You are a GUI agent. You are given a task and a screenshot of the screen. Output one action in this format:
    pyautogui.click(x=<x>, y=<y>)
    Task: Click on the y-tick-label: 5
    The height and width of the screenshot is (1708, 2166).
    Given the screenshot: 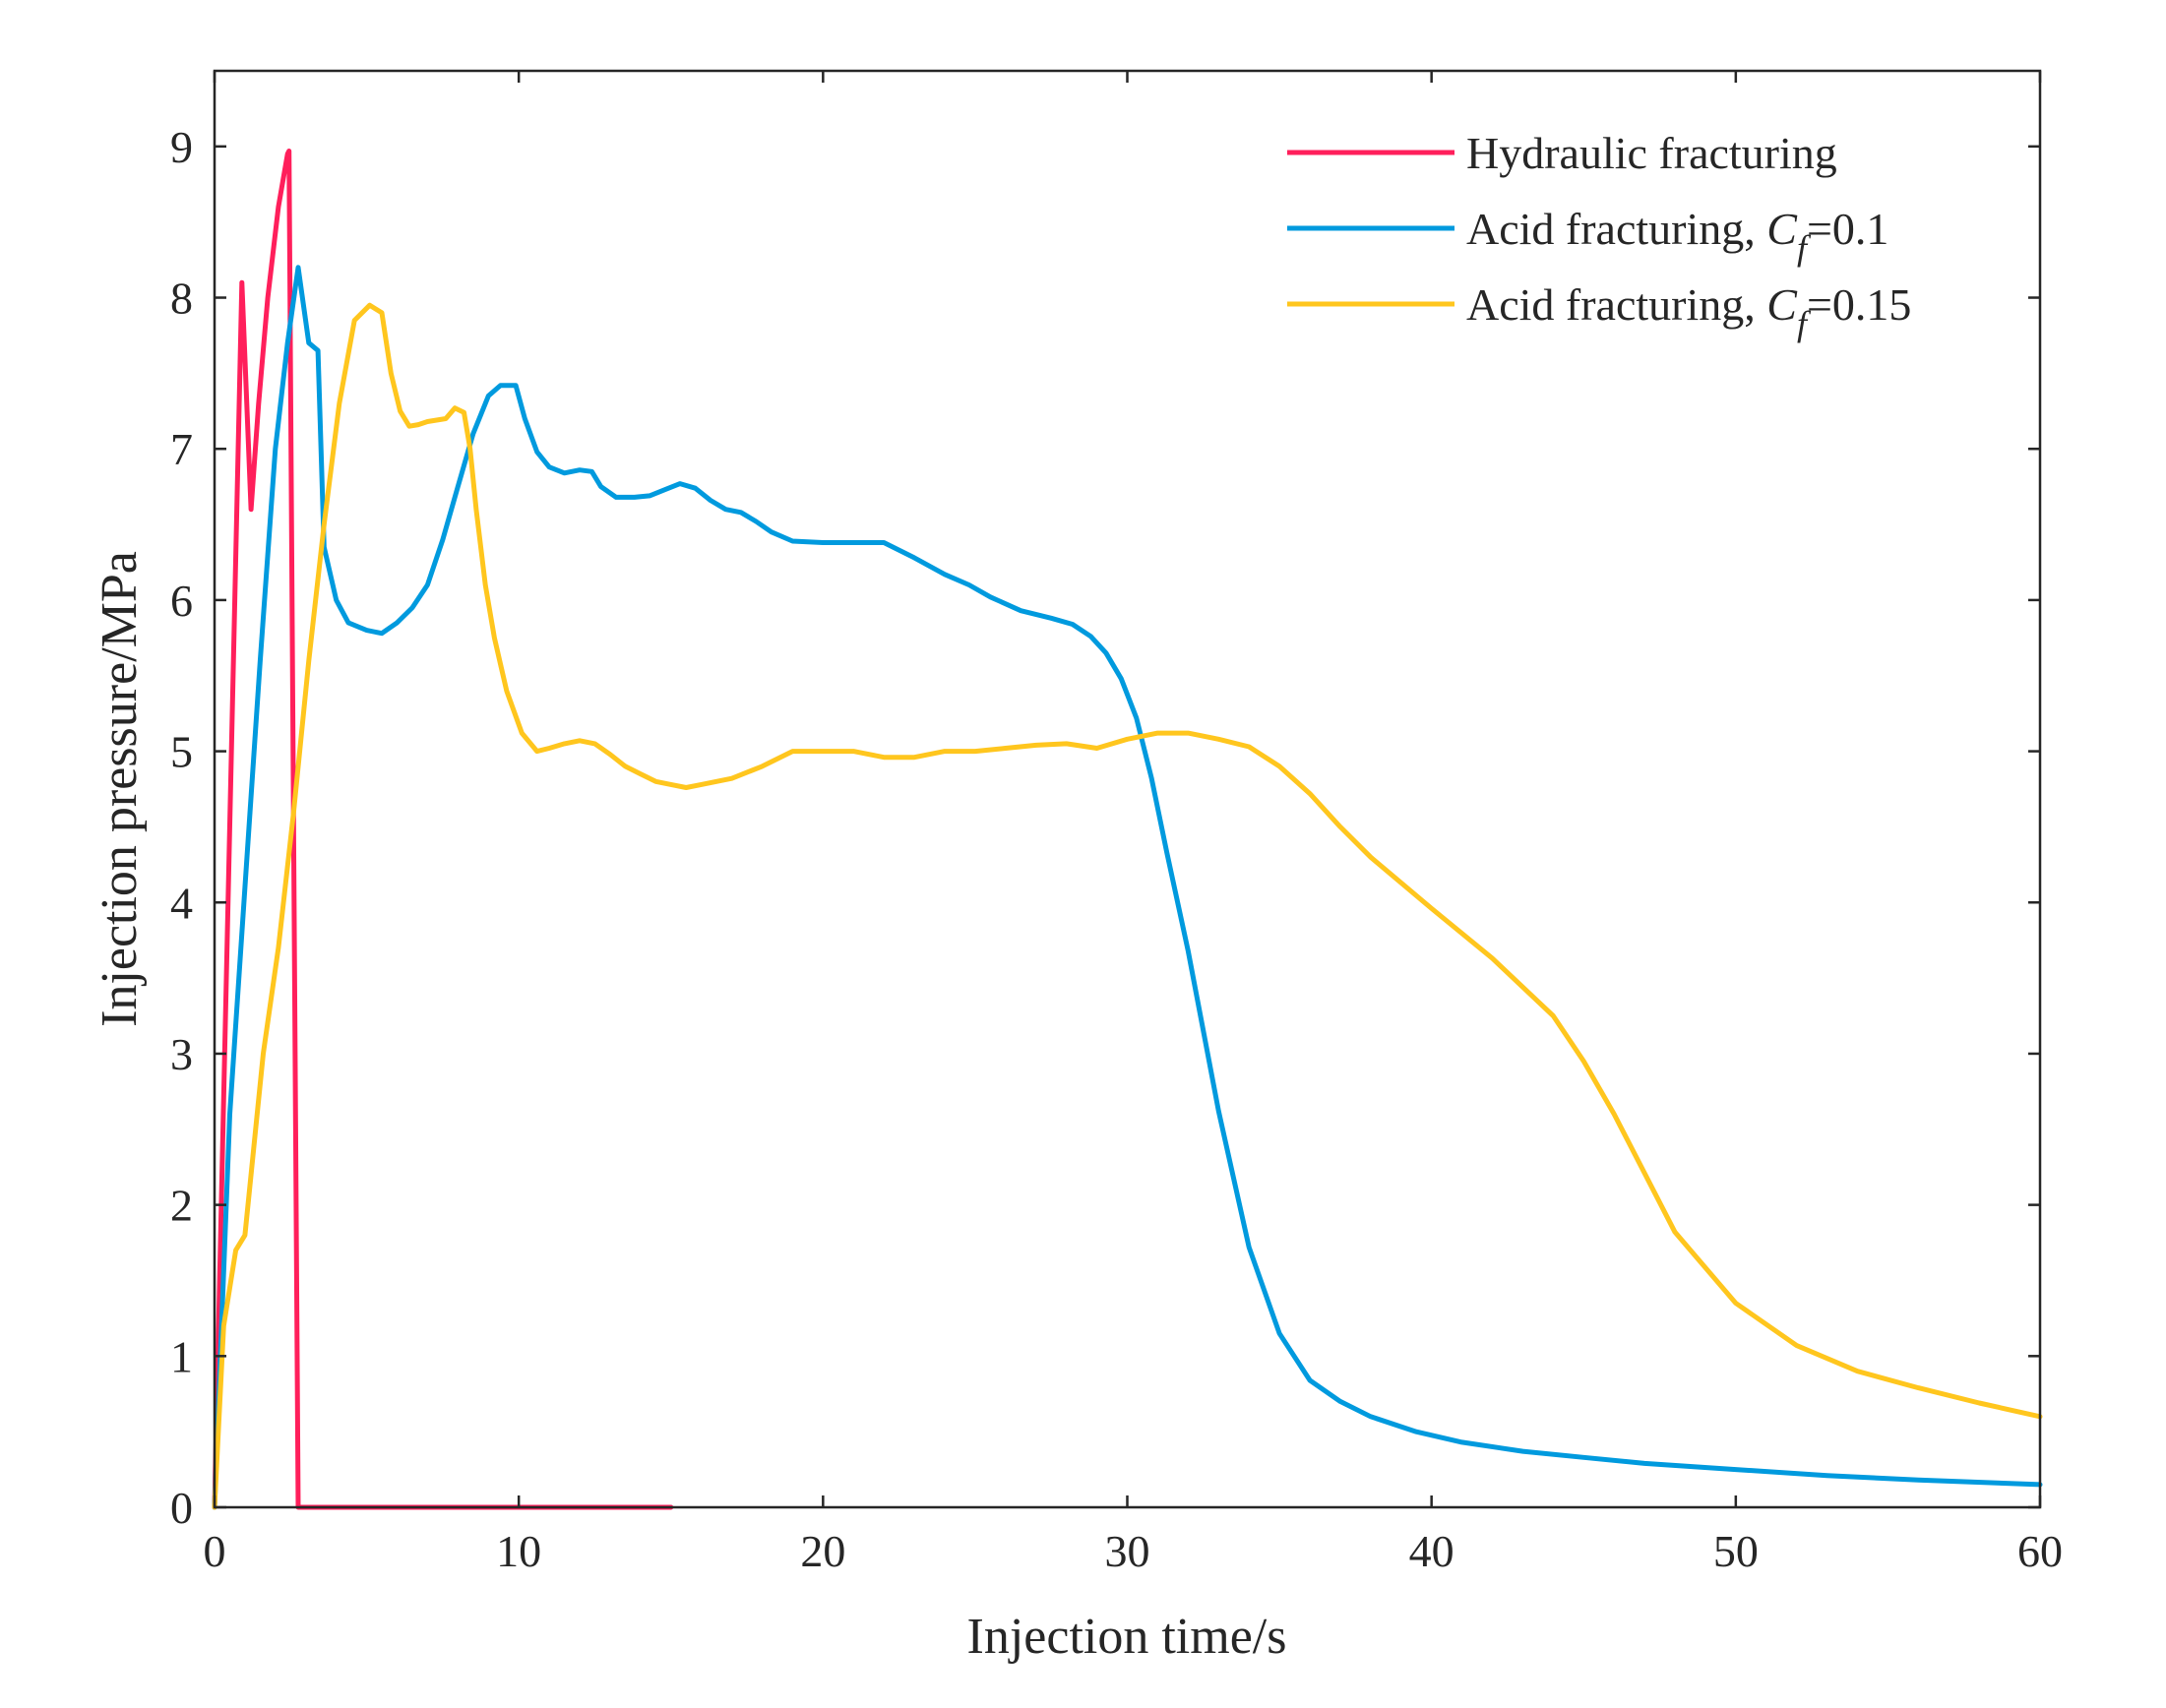 What is the action you would take?
    pyautogui.click(x=181, y=752)
    